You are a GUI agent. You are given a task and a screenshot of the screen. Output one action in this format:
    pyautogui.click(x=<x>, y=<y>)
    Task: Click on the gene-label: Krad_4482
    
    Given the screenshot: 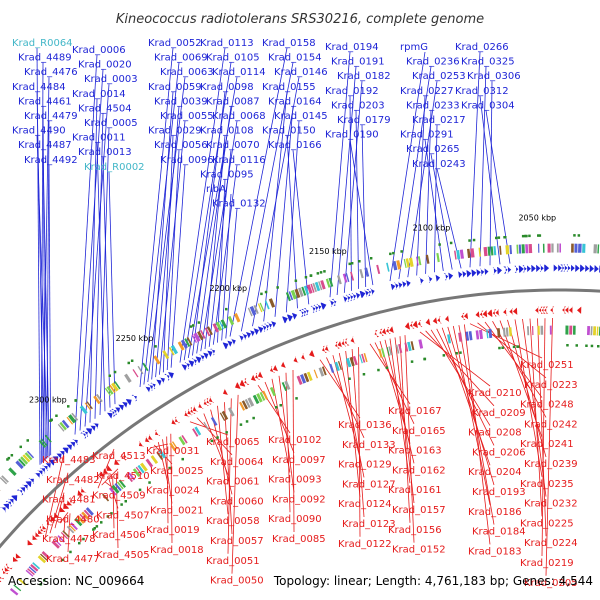 What is the action you would take?
    pyautogui.click(x=73, y=480)
    